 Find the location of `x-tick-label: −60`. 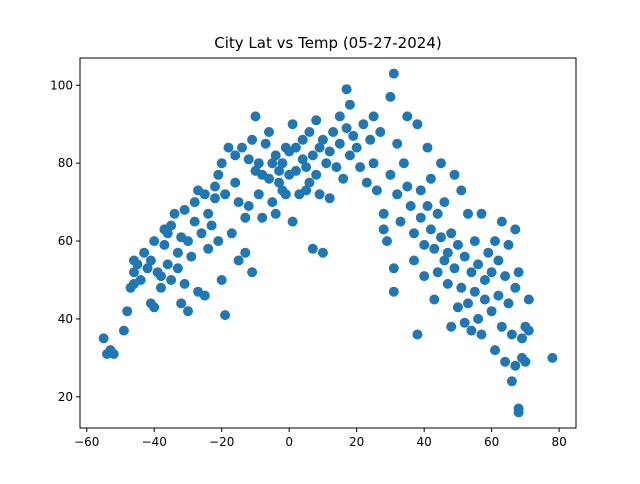

x-tick-label: −60 is located at coordinates (86, 442).